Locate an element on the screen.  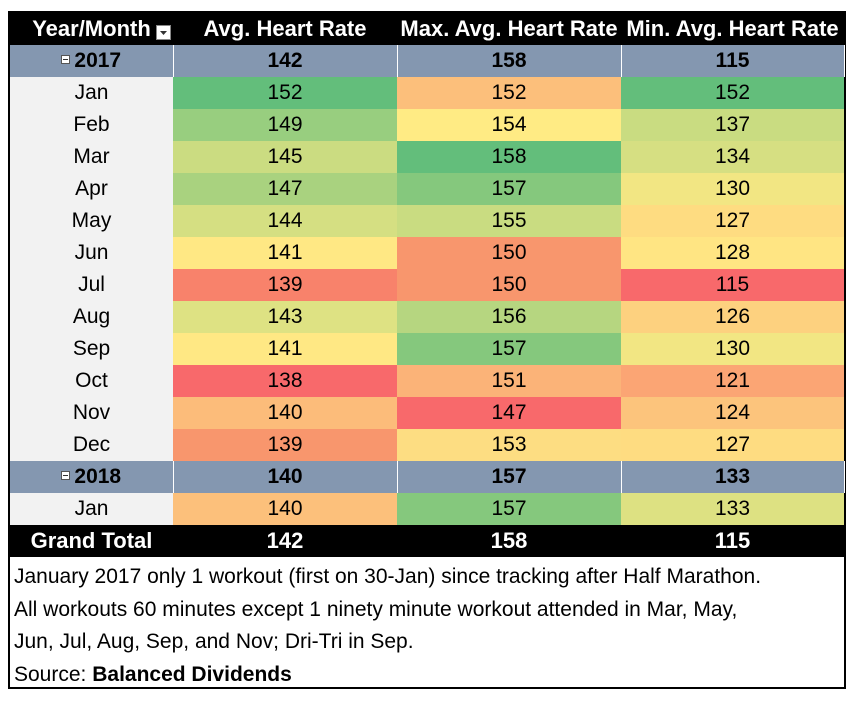
year-label: 2017 is located at coordinates (92, 61).